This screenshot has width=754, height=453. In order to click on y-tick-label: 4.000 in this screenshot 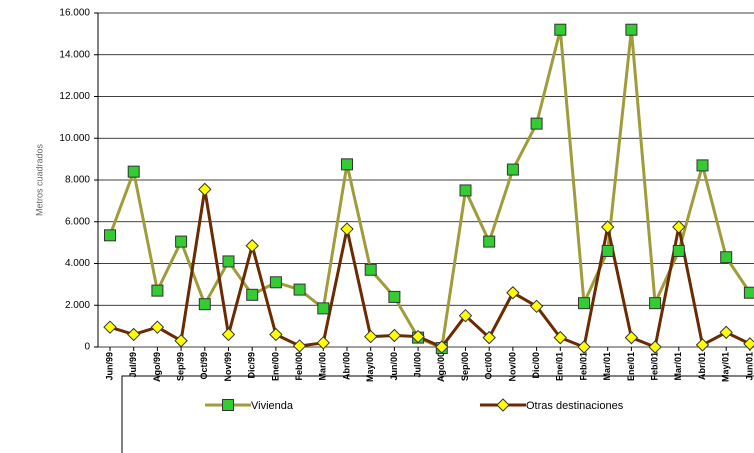, I will do `click(77, 263)`.